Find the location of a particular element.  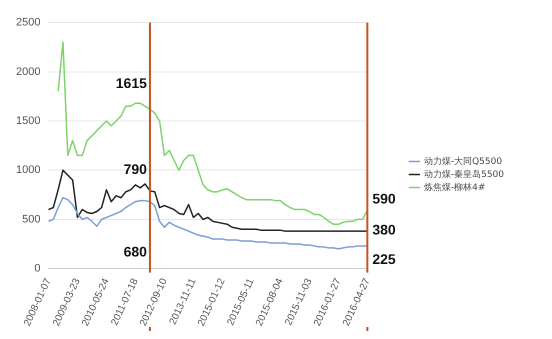

y-tick-label: 0 is located at coordinates (37, 268).